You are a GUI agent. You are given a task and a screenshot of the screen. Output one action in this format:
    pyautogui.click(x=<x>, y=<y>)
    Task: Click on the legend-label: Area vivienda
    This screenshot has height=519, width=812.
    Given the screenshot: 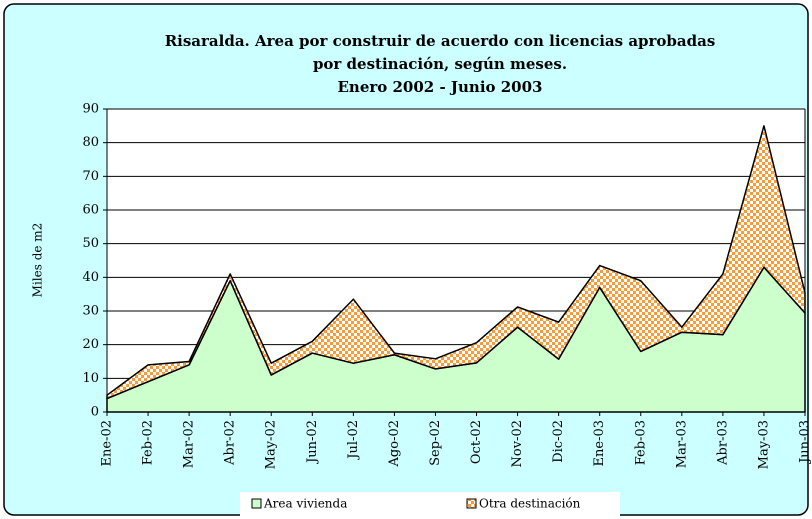 What is the action you would take?
    pyautogui.click(x=305, y=504)
    